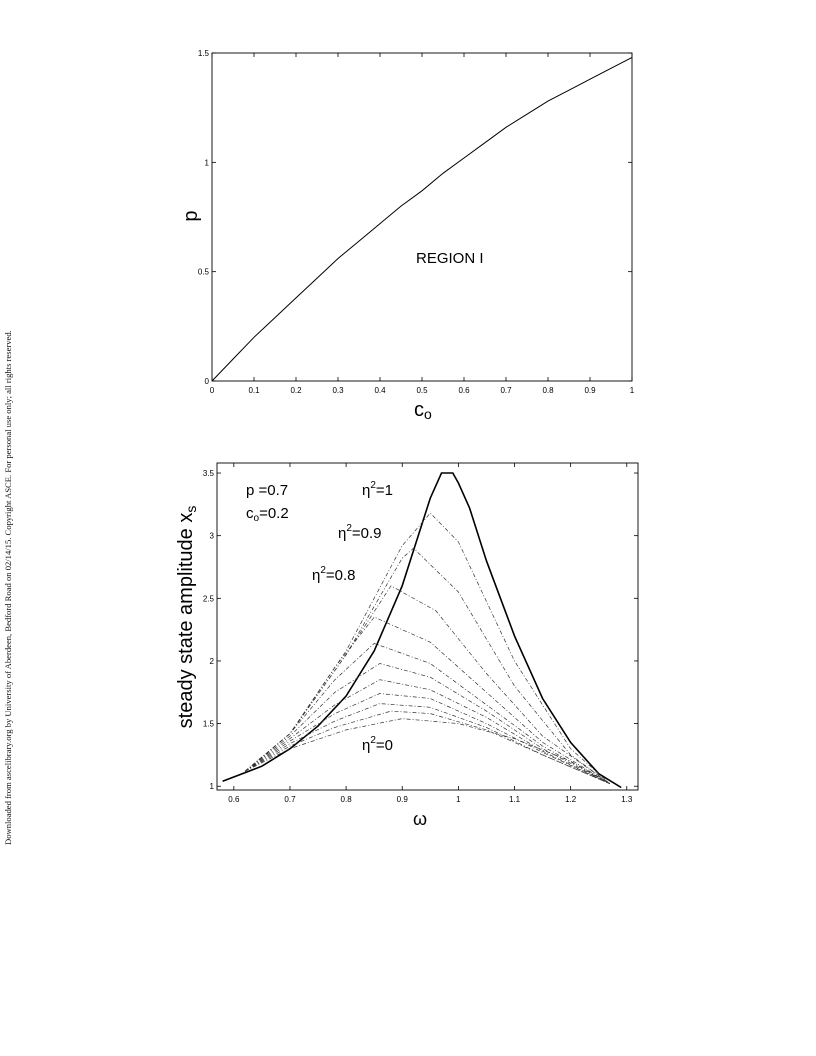 This screenshot has width=816, height=1056. Describe the element at coordinates (212, 536) in the screenshot. I see `y-tick-label: 3` at that location.